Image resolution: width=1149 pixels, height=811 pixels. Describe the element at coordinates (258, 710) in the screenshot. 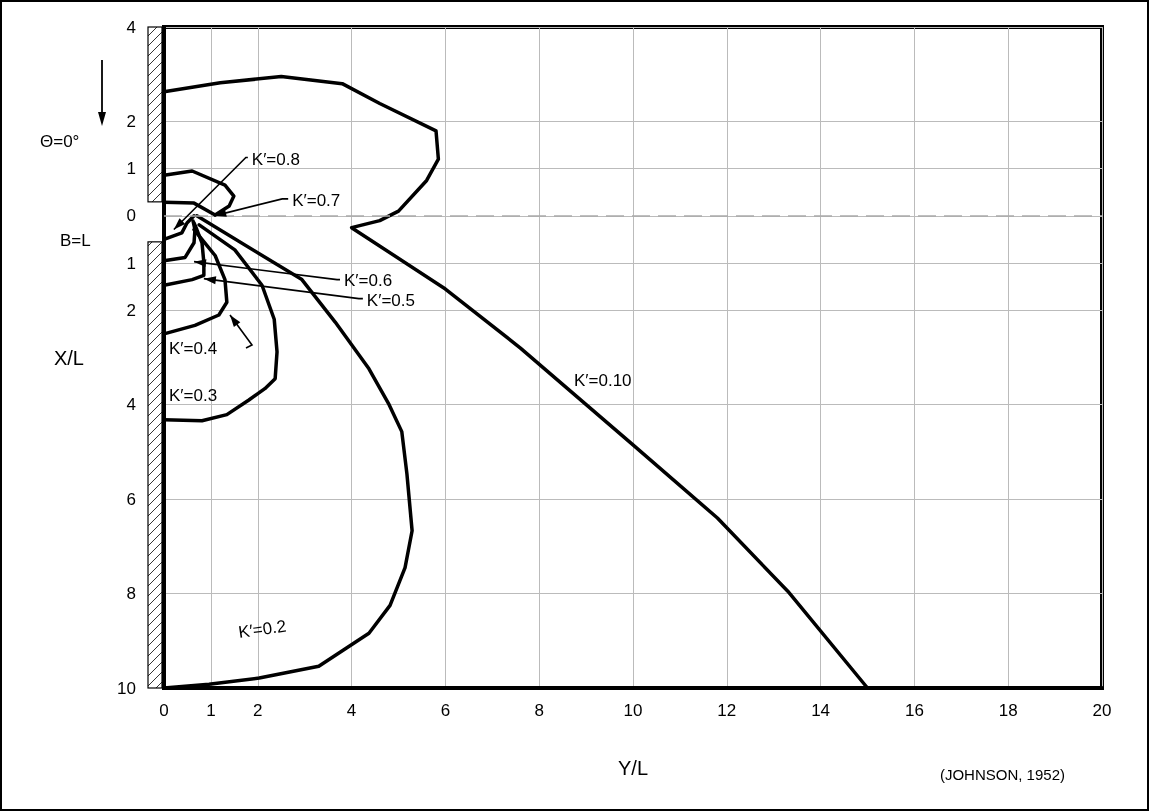

I see `x-tick-label: 2` at that location.